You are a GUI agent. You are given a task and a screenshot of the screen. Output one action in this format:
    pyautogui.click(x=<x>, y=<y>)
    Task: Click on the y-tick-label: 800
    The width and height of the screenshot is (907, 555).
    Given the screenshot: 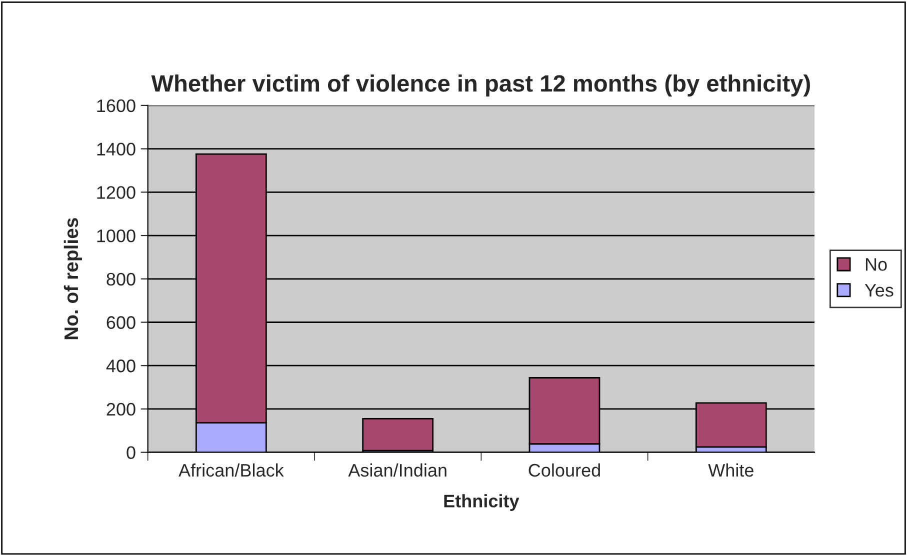 What is the action you would take?
    pyautogui.click(x=121, y=279)
    